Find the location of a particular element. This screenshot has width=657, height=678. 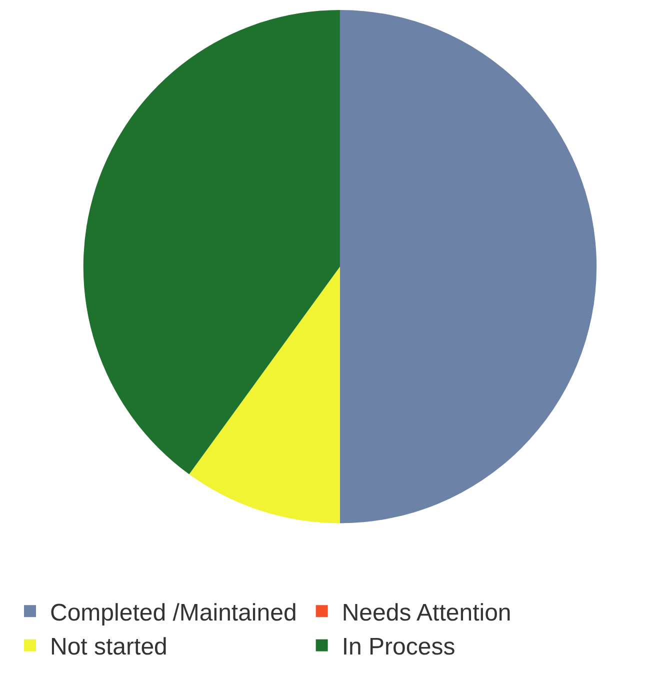

legend-label: In Process is located at coordinates (399, 647).